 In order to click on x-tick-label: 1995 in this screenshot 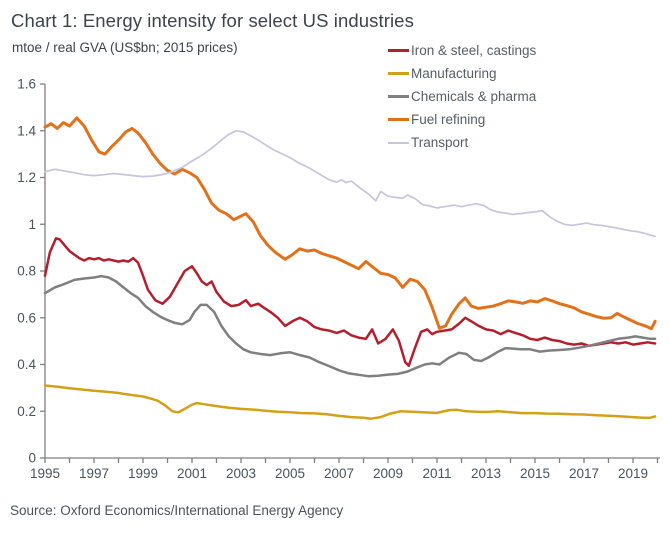, I will do `click(45, 473)`.